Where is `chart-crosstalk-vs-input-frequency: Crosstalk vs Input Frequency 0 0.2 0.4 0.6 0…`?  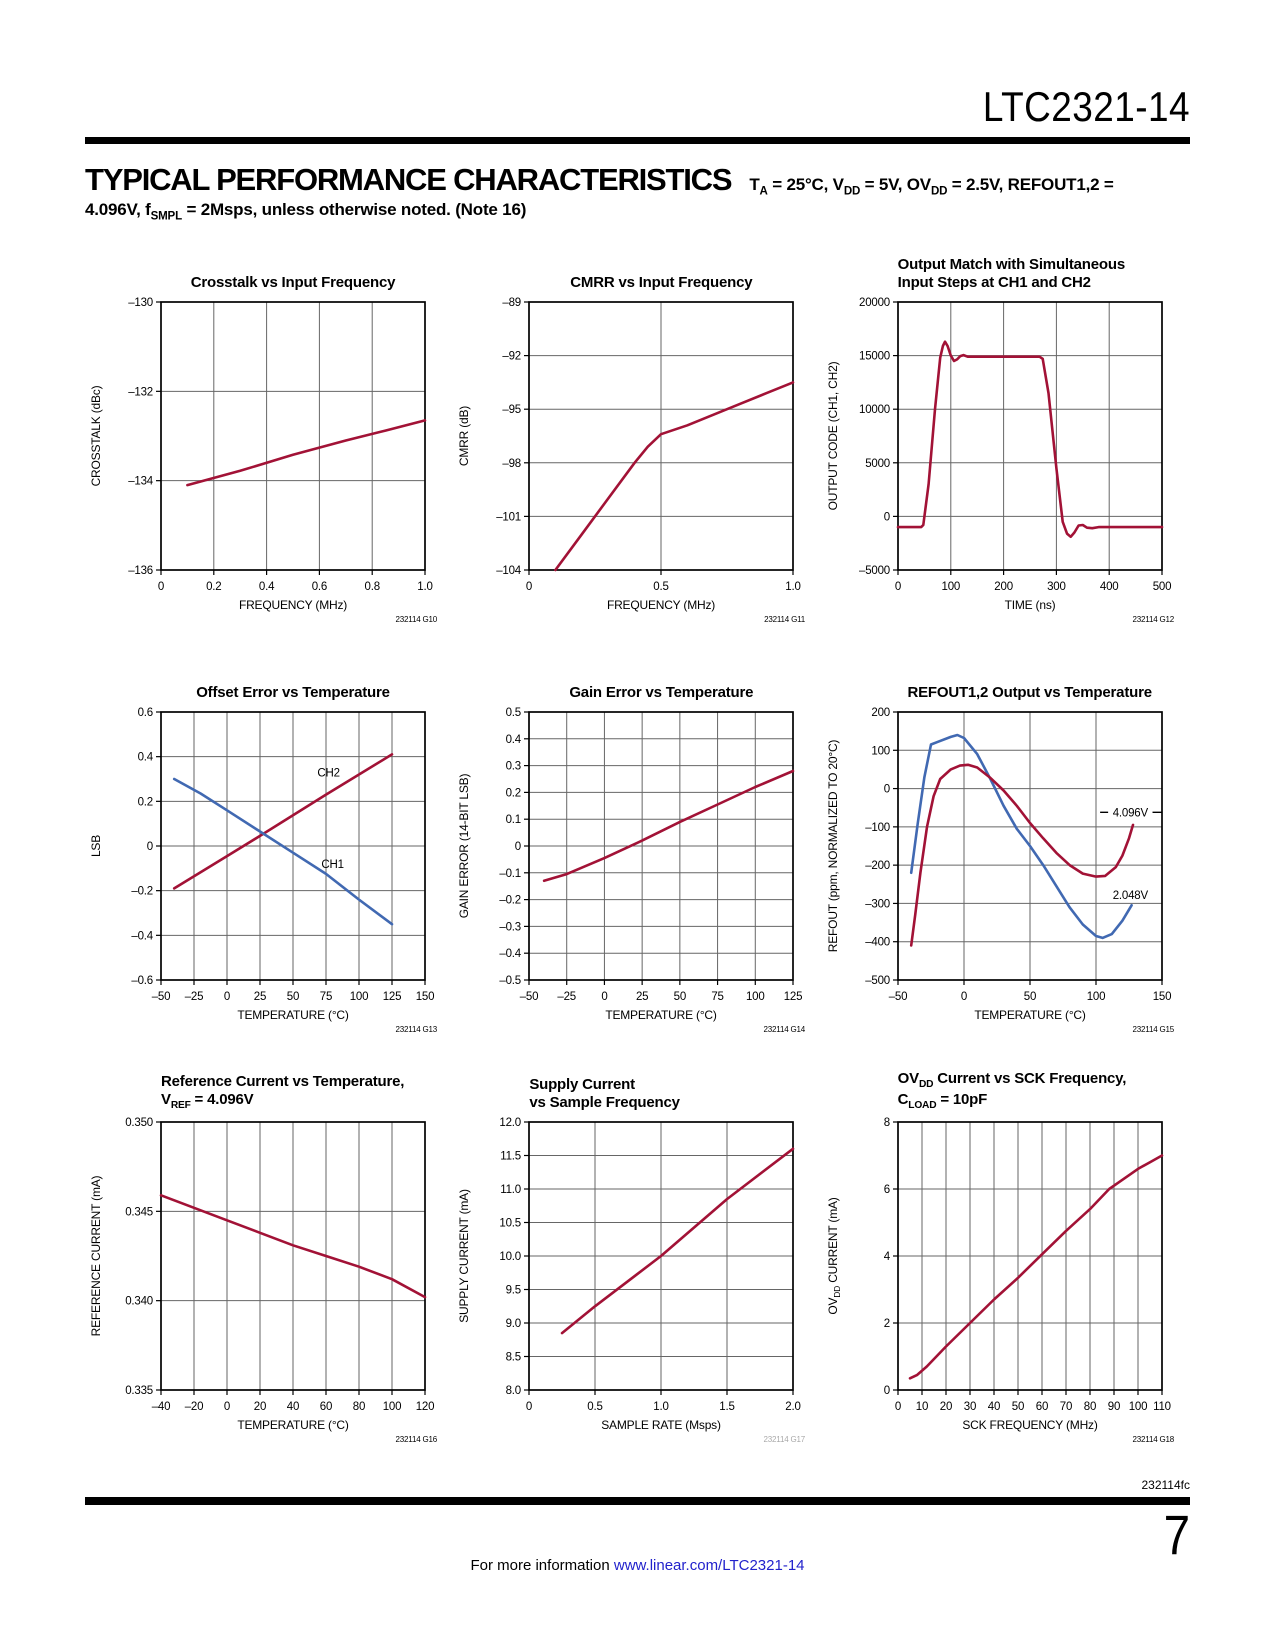 chart-crosstalk-vs-input-frequency: Crosstalk vs Input Frequency 0 0.2 0.4 0.6 0… is located at coordinates (269, 444).